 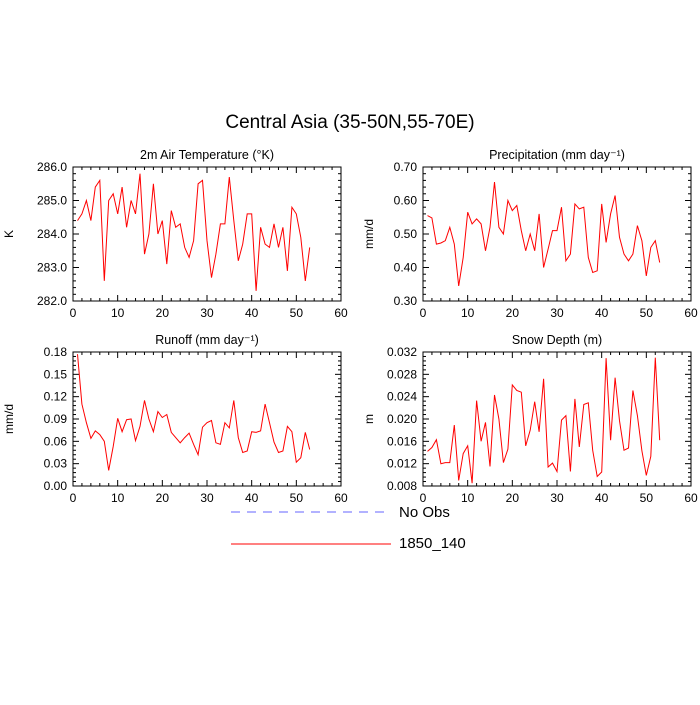 What do you see at coordinates (406, 234) in the screenshot?
I see `y-tick-label: 0.50` at bounding box center [406, 234].